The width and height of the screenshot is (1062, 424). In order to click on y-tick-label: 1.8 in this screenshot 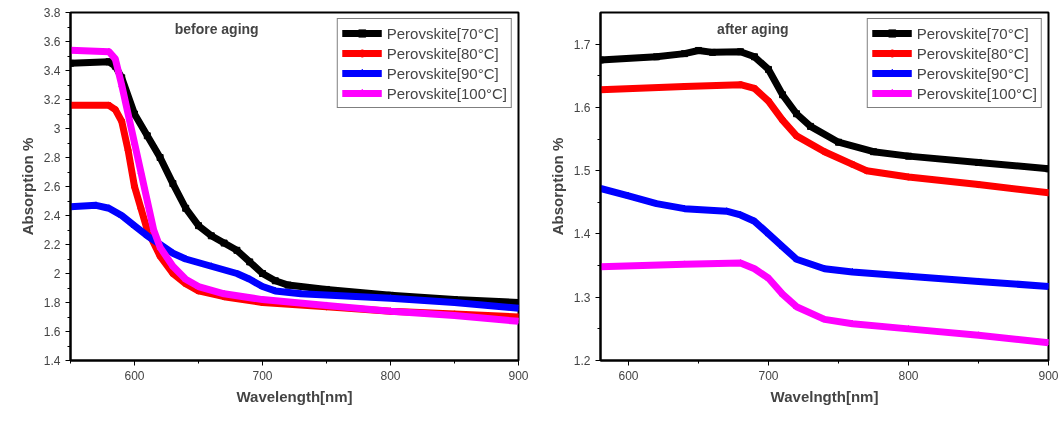, I will do `click(52, 303)`.